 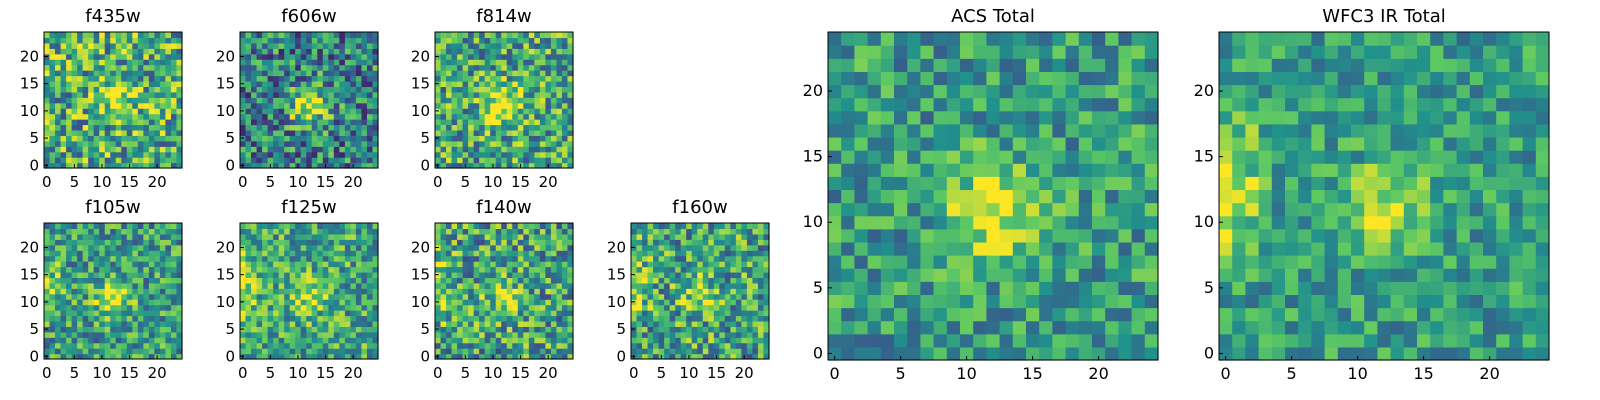 I want to click on panel-title: f435w, so click(x=113, y=16).